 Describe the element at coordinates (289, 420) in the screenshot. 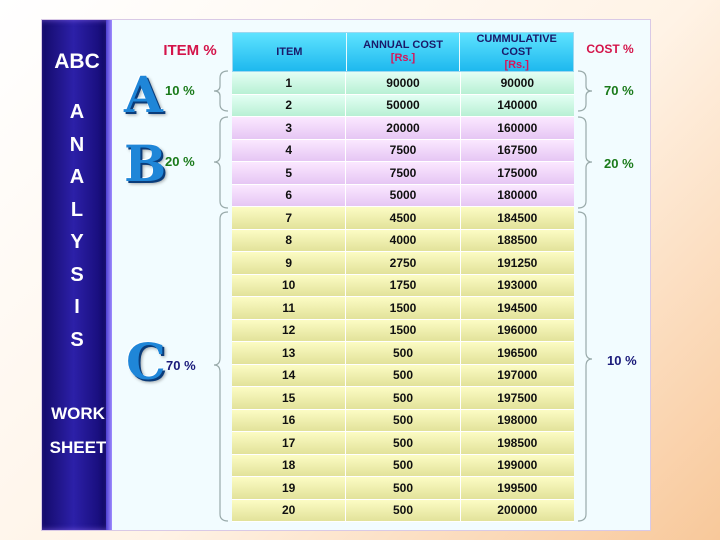

I see `cell-item: 16` at that location.